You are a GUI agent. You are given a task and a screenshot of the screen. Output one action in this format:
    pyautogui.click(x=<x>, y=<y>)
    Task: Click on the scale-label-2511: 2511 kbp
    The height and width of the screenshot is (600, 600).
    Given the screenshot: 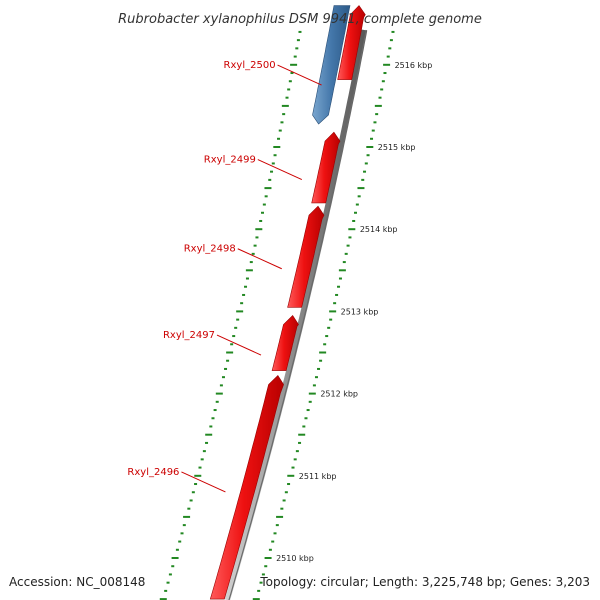 What is the action you would take?
    pyautogui.click(x=318, y=476)
    